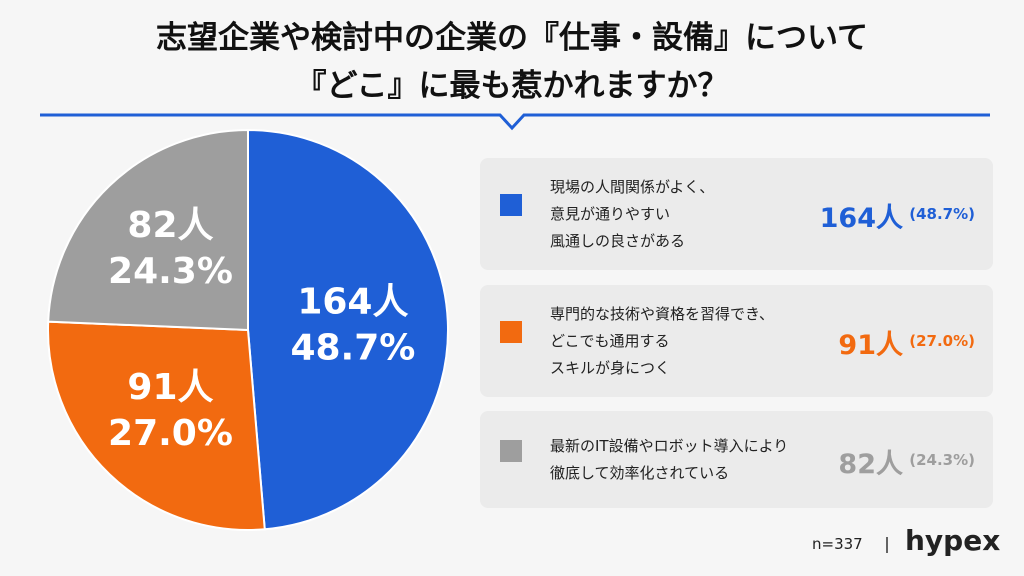  What do you see at coordinates (170, 433) in the screenshot?
I see `slice-percent-label: 27.0%` at bounding box center [170, 433].